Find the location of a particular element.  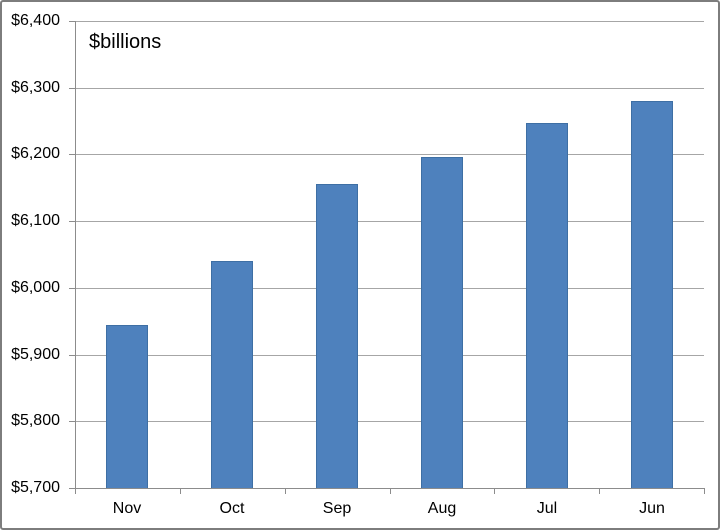

bar-jul is located at coordinates (547, 305).